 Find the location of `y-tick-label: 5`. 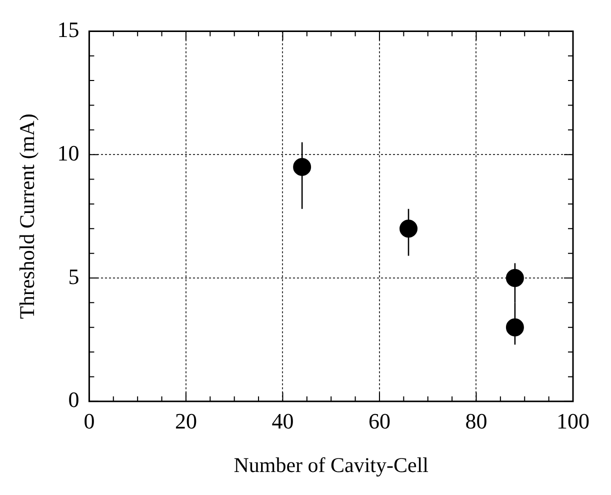

y-tick-label: 5 is located at coordinates (74, 276).